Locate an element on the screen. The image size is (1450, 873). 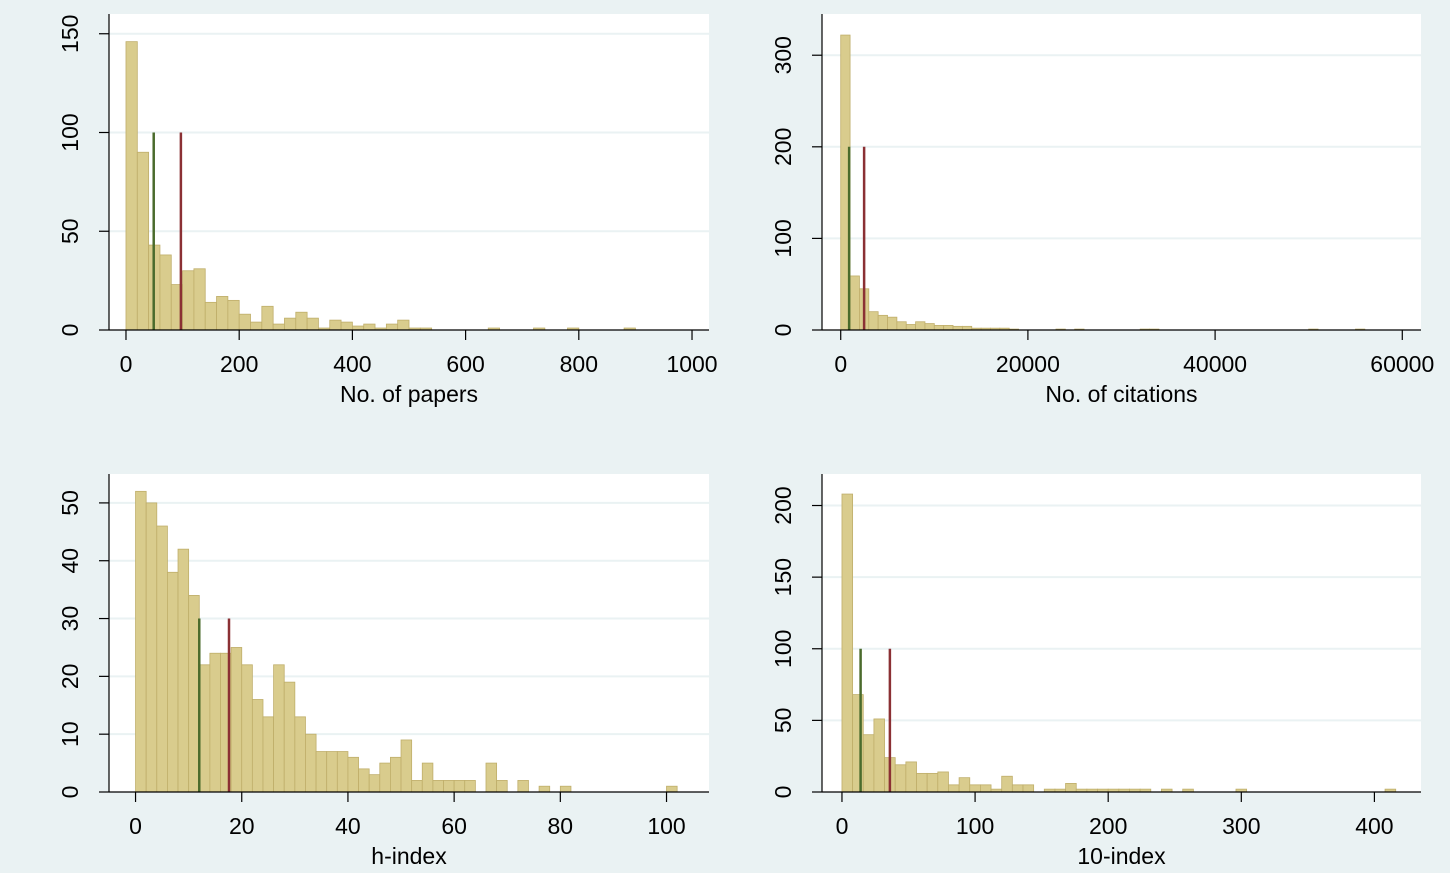
x-tick-label: 400 is located at coordinates (352, 364).